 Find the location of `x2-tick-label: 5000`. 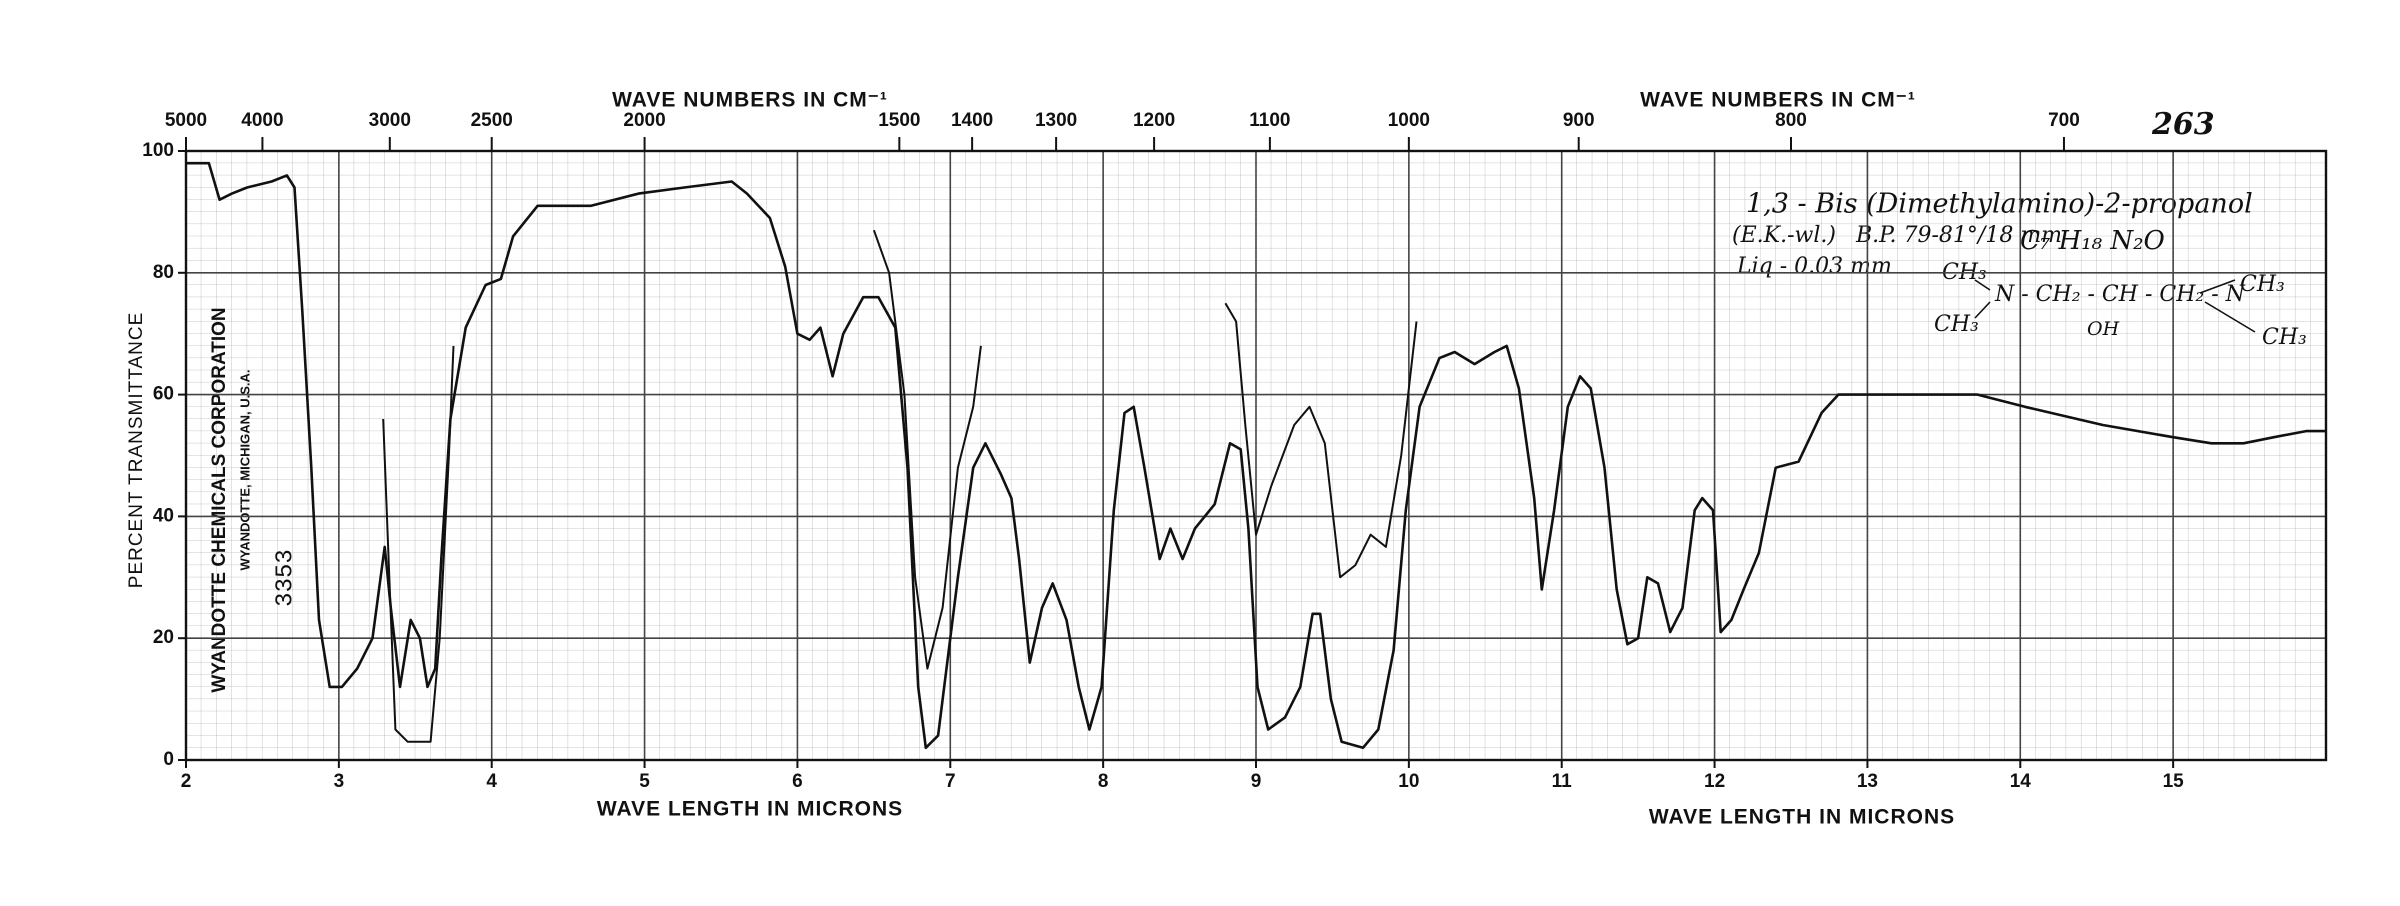

x2-tick-label: 5000 is located at coordinates (186, 120).